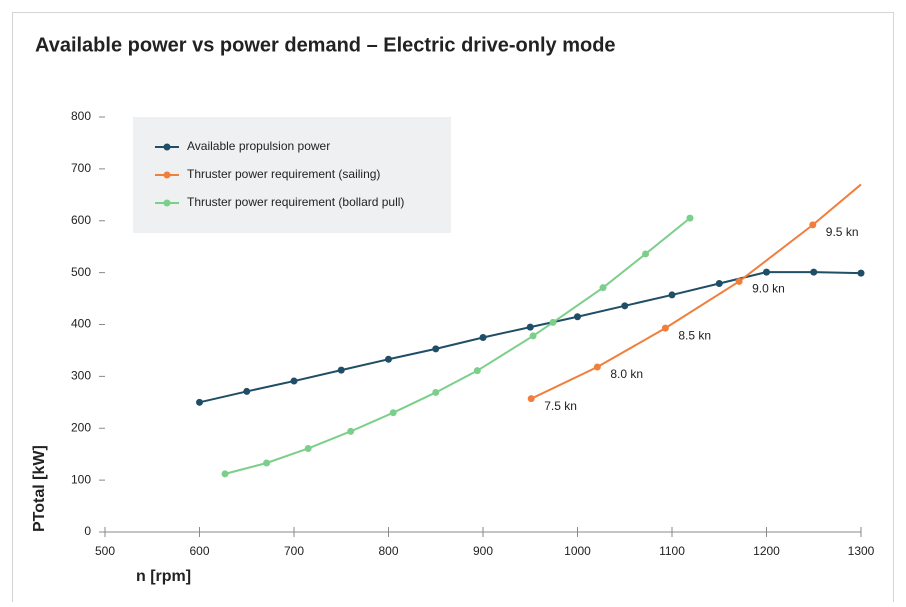 The image size is (906, 607). I want to click on y-tick-label: 700, so click(81, 168).